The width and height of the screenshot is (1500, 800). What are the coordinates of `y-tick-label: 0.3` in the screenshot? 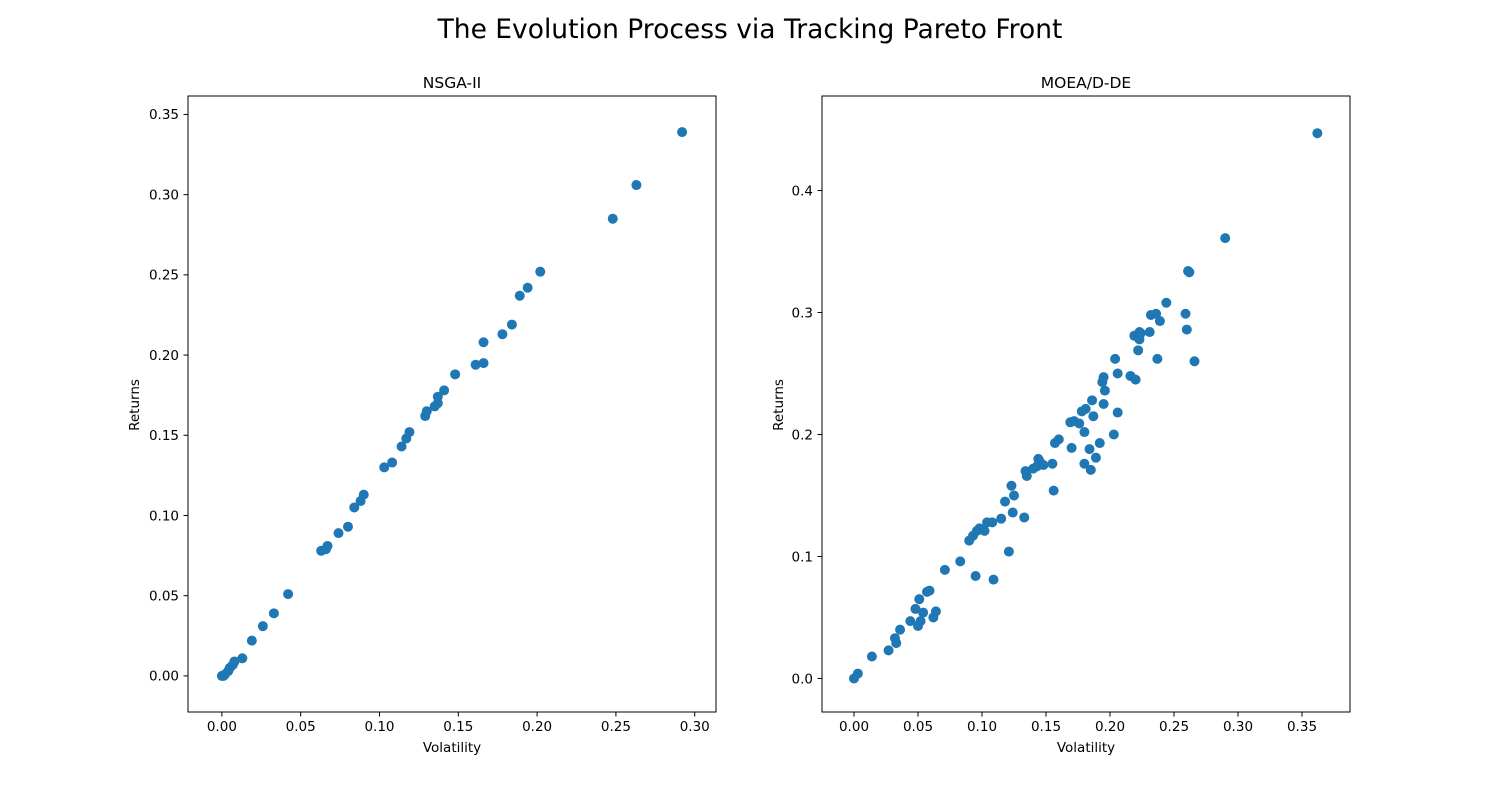 It's located at (802, 313).